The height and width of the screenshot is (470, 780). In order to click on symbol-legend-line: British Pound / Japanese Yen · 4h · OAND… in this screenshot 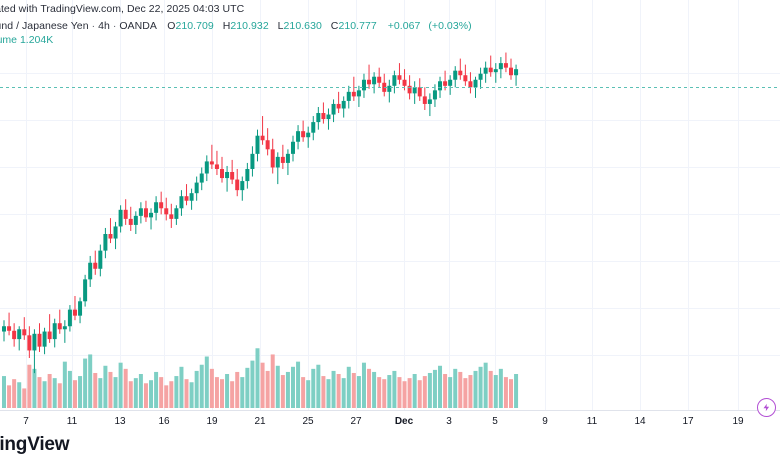, I will do `click(236, 26)`.